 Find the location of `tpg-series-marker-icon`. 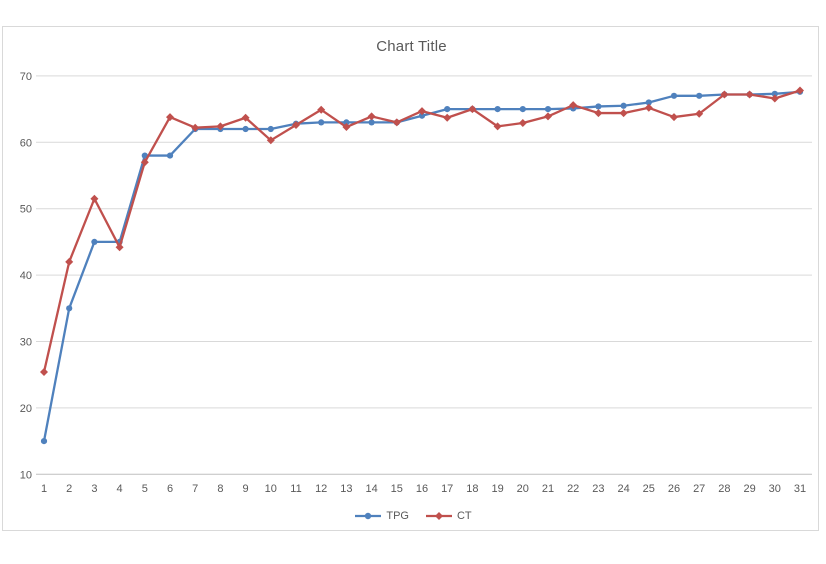

tpg-series-marker-icon is located at coordinates (368, 516).